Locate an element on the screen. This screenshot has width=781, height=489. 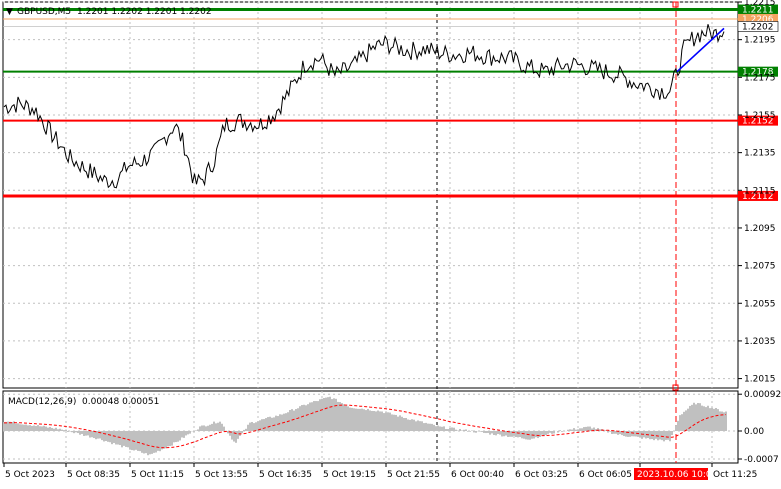
level-label-1.2211: 1.2211 is located at coordinates (758, 11).